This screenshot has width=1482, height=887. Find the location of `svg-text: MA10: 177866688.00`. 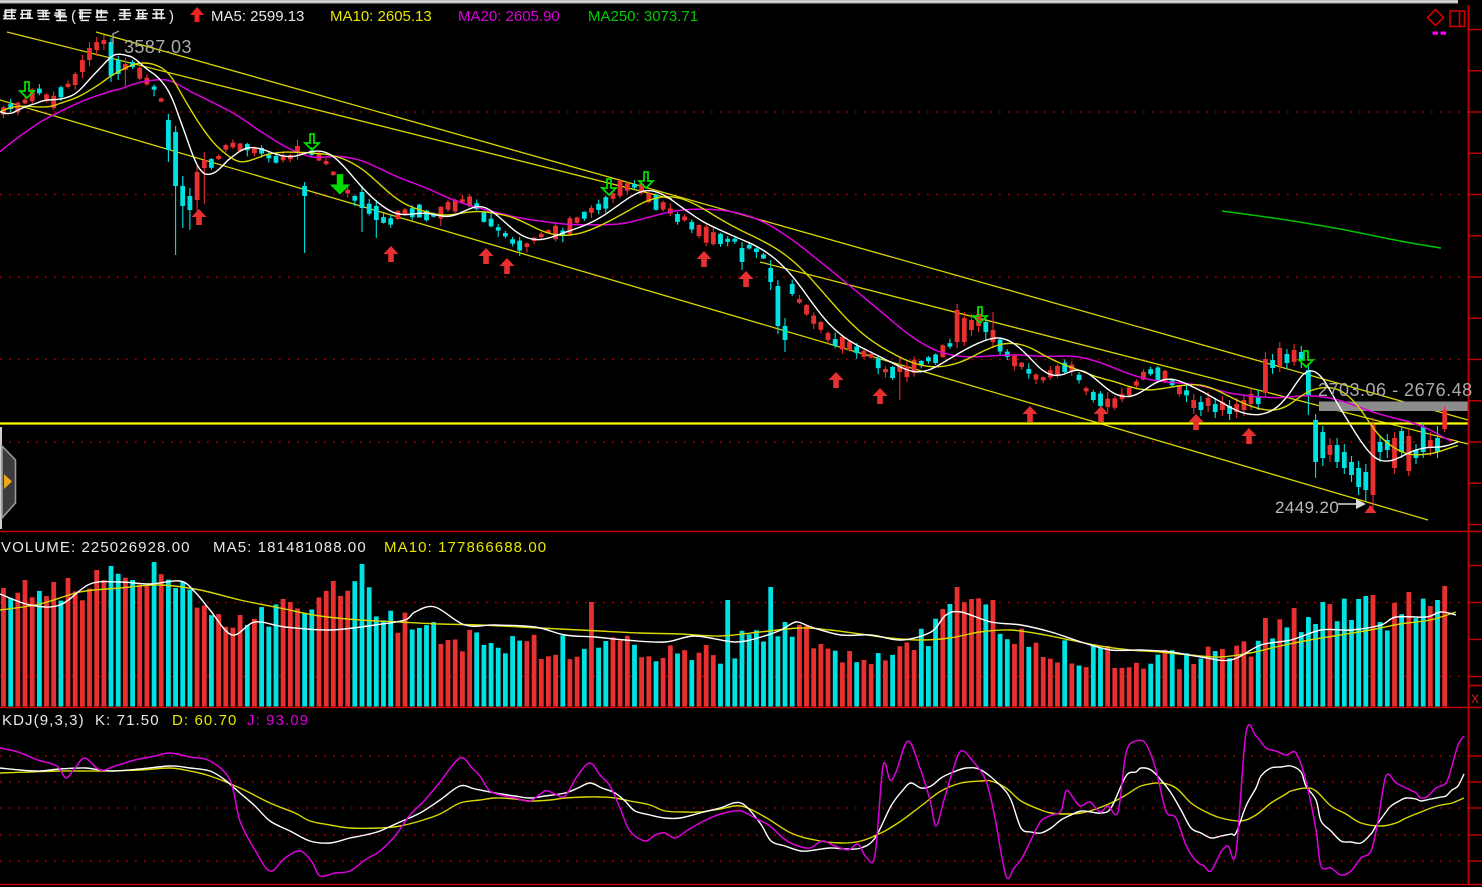

svg-text: MA10: 177866688.00 is located at coordinates (465, 547).